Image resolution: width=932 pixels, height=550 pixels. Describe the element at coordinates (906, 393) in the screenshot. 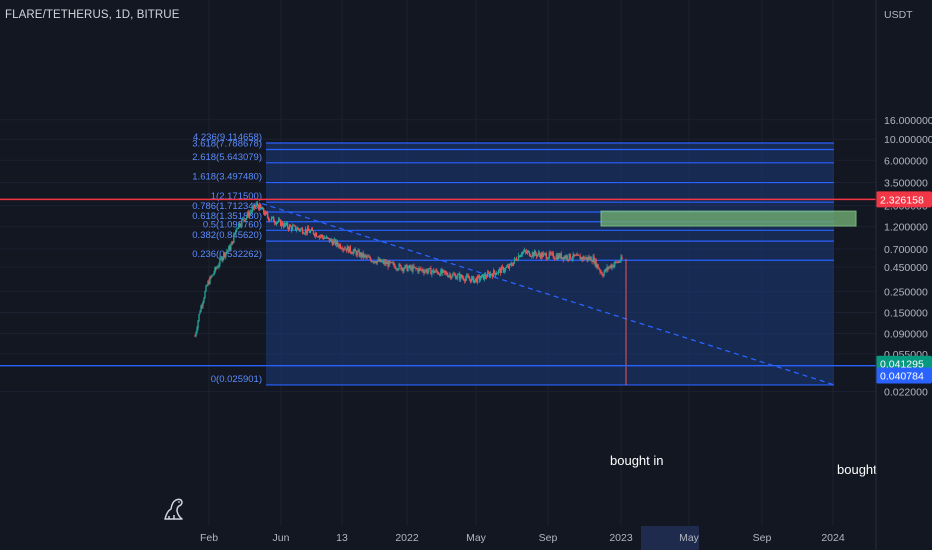

I see `y-tick-label: 0.022000` at that location.